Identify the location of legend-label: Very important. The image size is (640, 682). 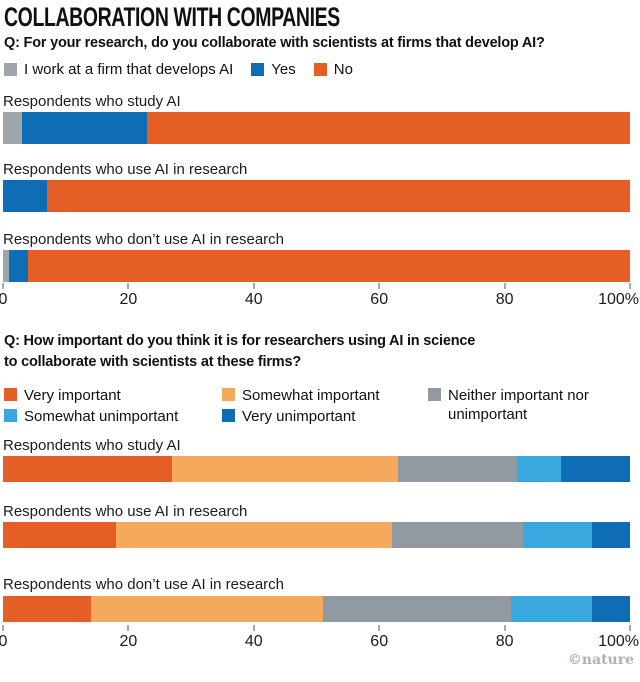
(72, 395).